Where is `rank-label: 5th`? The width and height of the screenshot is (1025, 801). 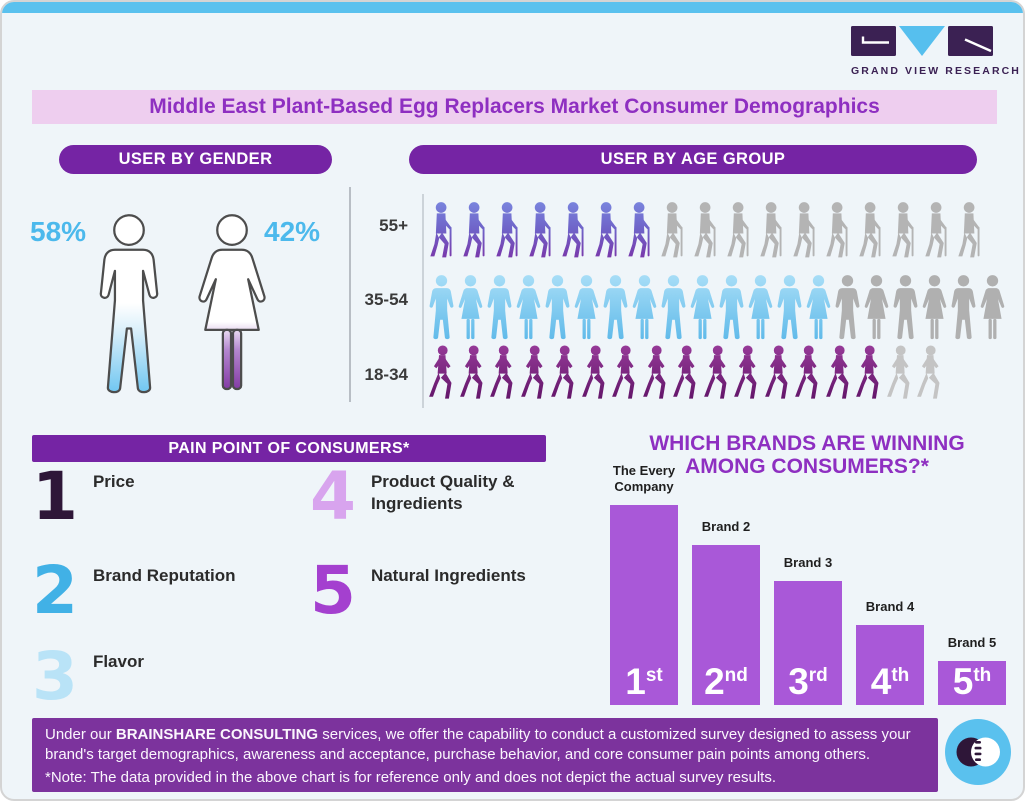 rank-label: 5th is located at coordinates (972, 681).